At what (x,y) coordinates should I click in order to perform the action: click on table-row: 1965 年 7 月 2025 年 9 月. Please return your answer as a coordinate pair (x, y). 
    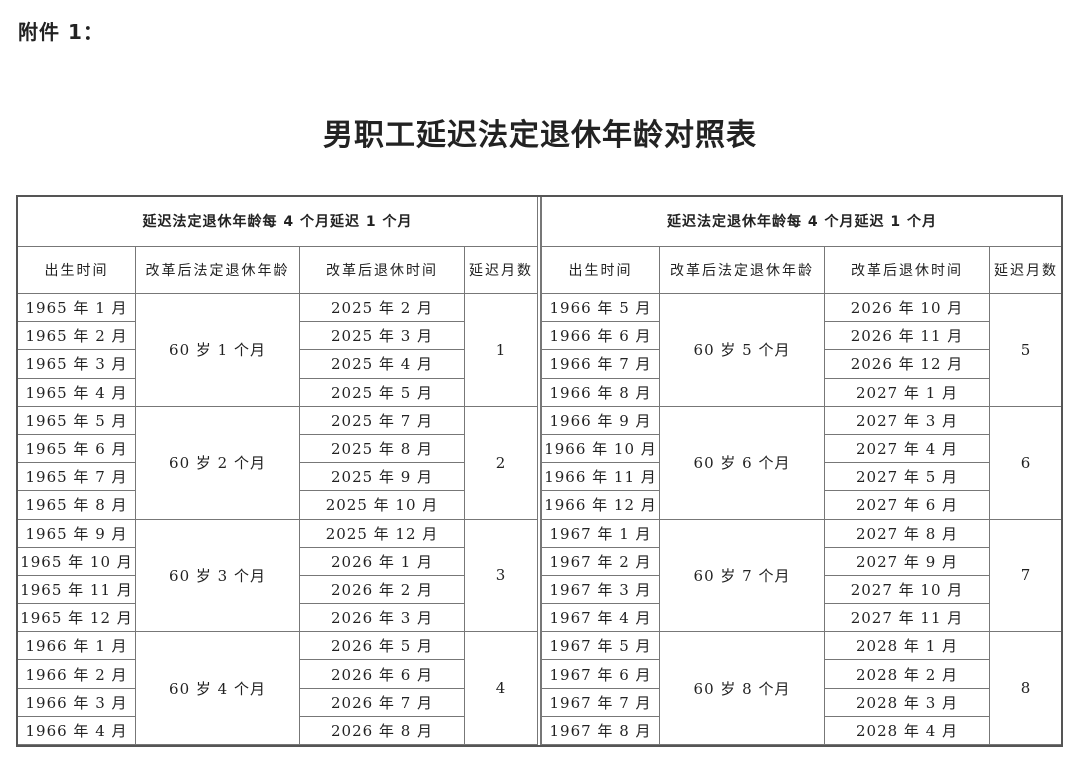
    Looking at the image, I should click on (277, 477).